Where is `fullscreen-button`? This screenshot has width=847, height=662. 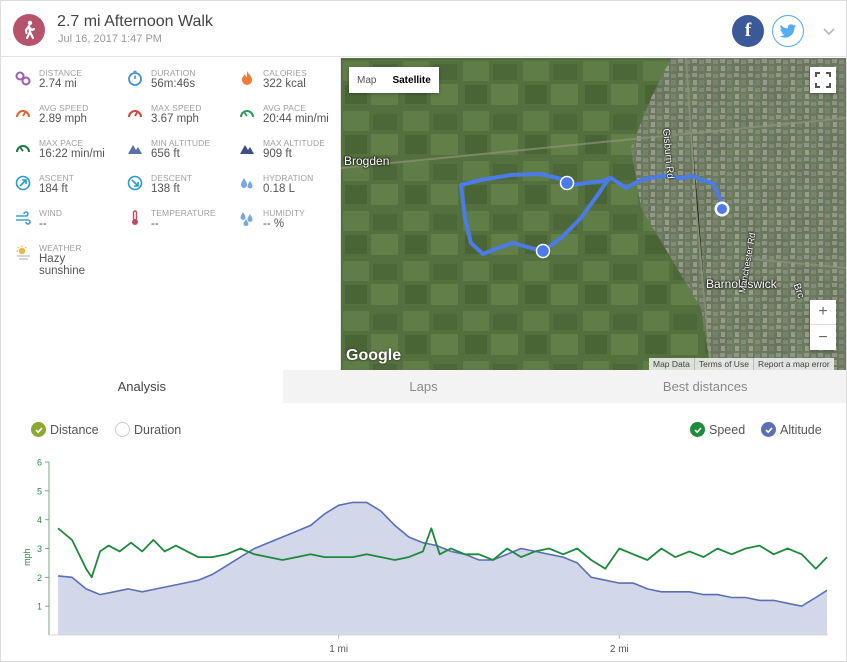 fullscreen-button is located at coordinates (823, 80).